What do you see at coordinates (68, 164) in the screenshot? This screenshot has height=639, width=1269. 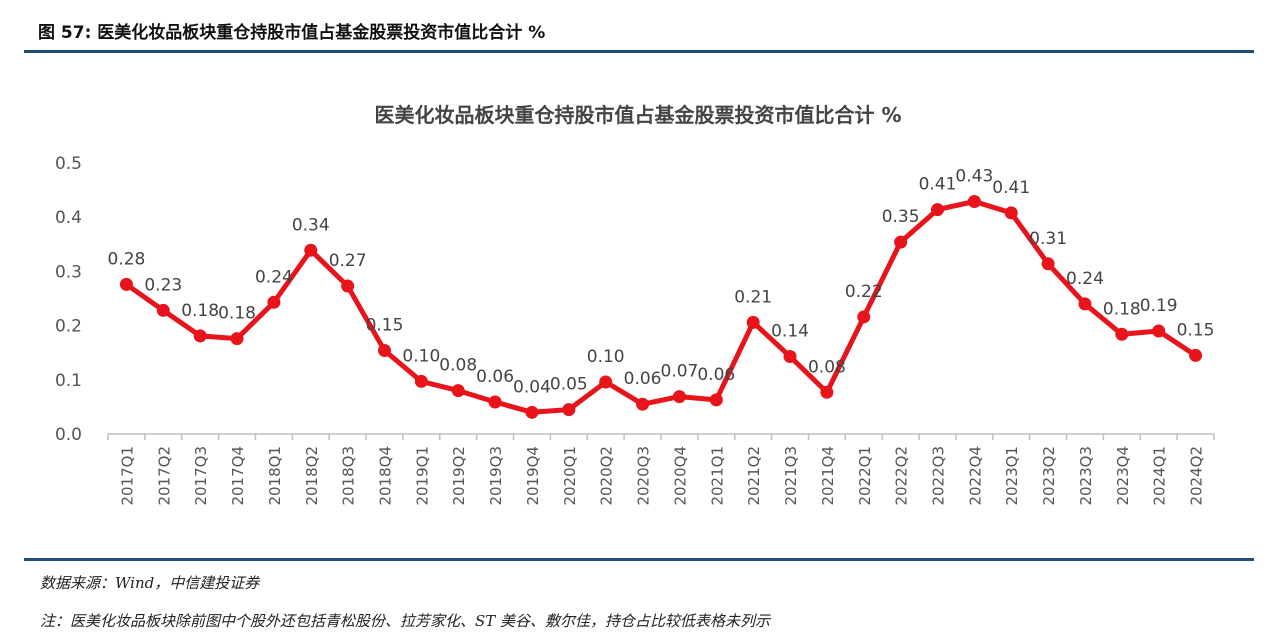 I see `y-tick-label: 0.5` at bounding box center [68, 164].